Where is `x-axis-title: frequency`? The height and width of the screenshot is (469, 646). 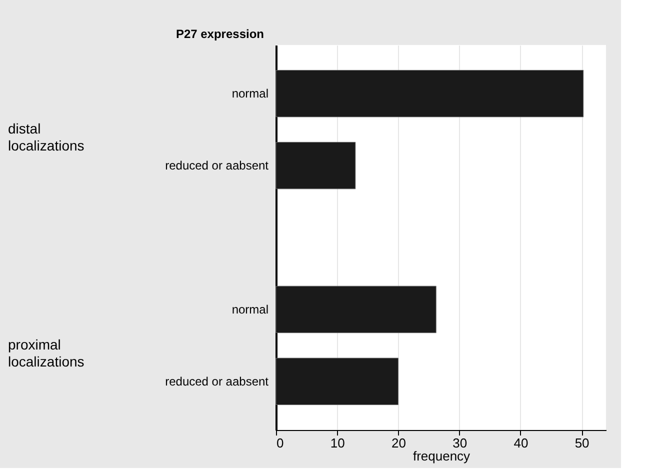 x-axis-title: frequency is located at coordinates (441, 456).